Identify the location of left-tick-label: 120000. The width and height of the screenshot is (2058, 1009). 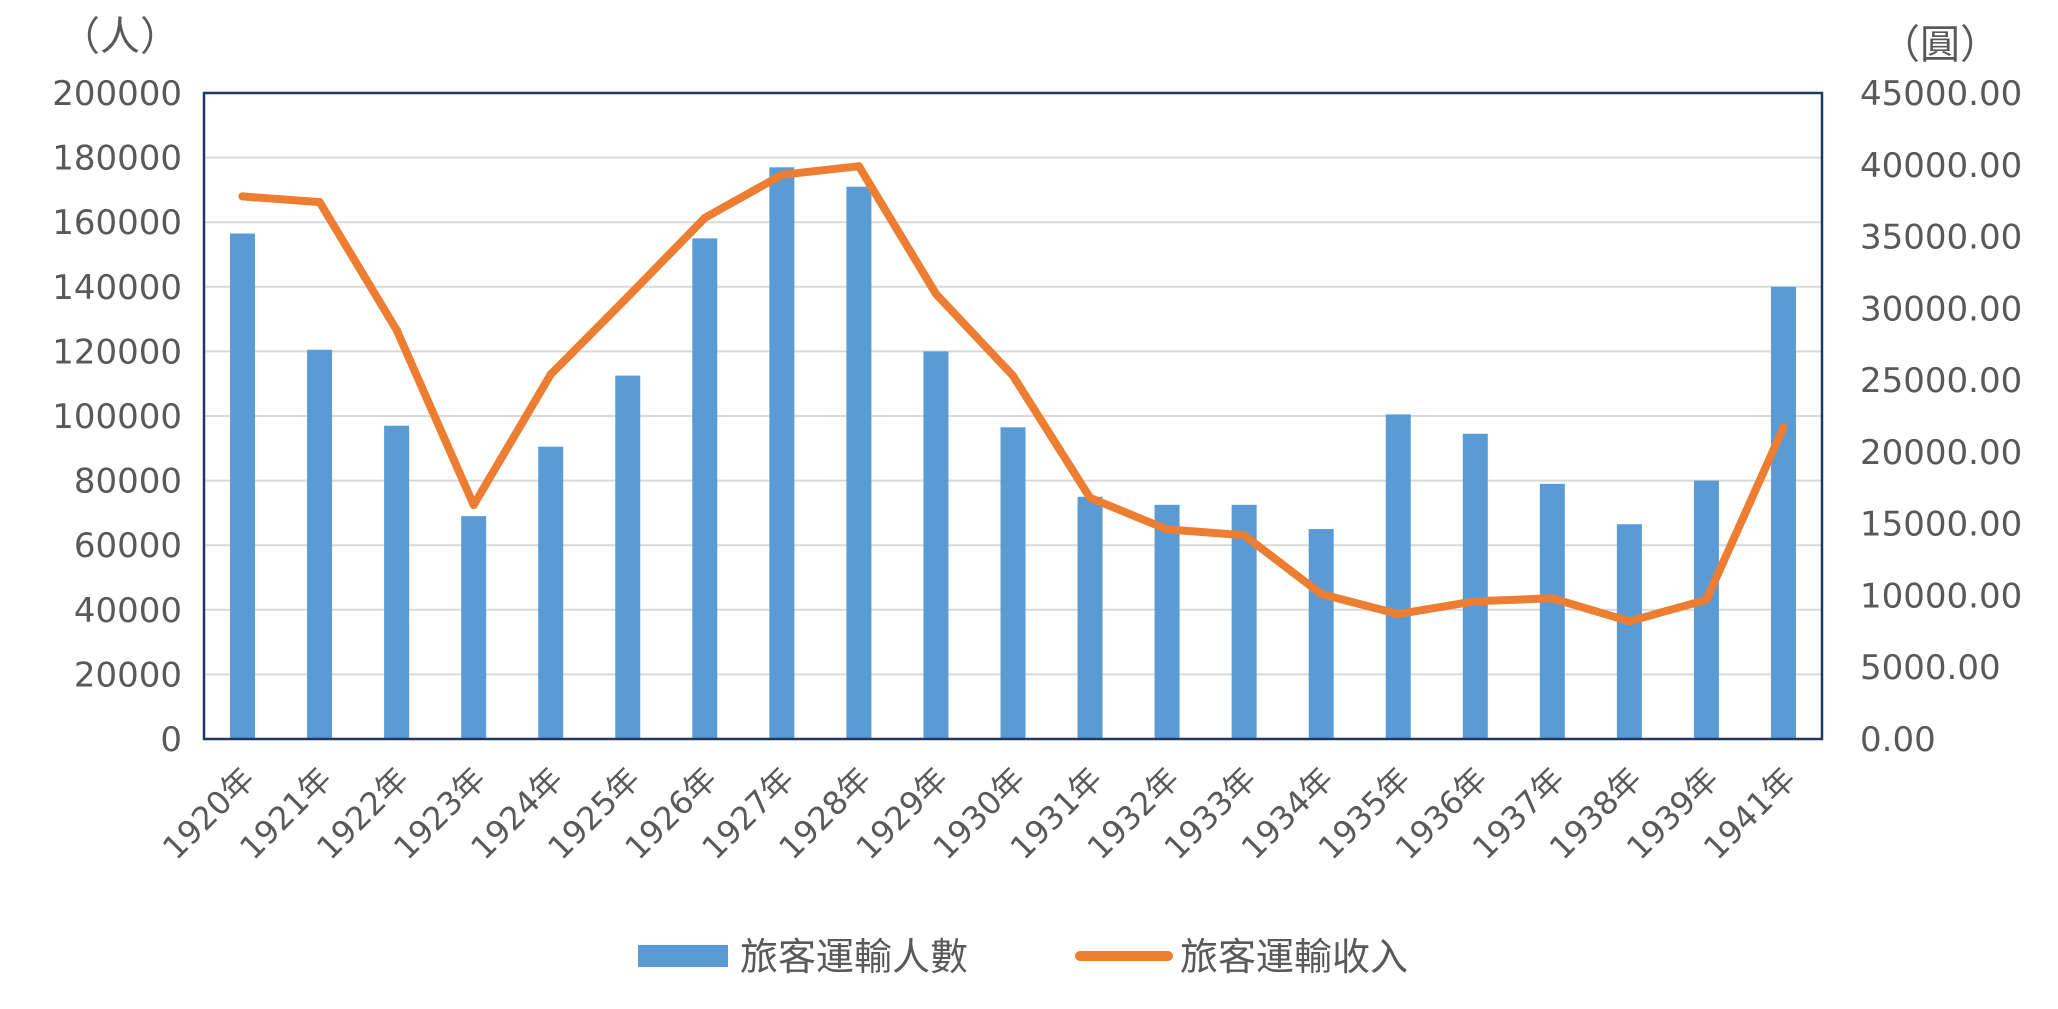
(117, 352).